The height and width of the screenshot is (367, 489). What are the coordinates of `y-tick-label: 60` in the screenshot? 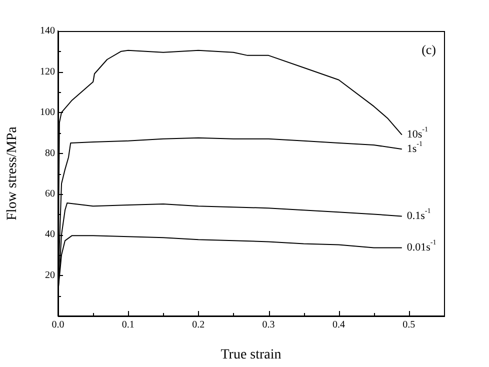 It's located at (50, 194).